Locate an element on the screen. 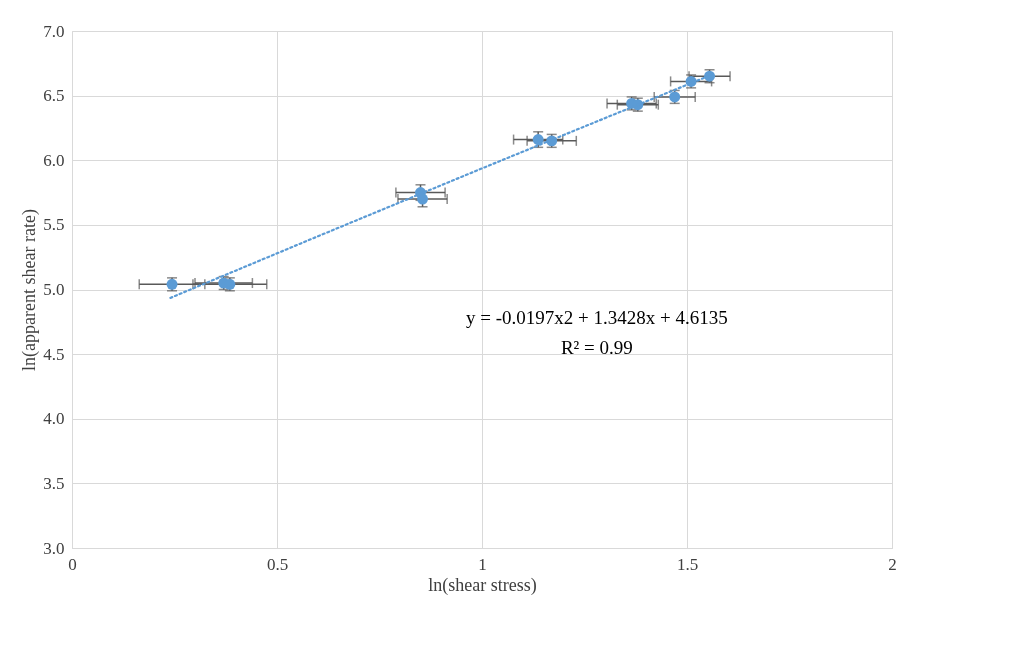  y-tick-label: 5.0 is located at coordinates (54, 289).